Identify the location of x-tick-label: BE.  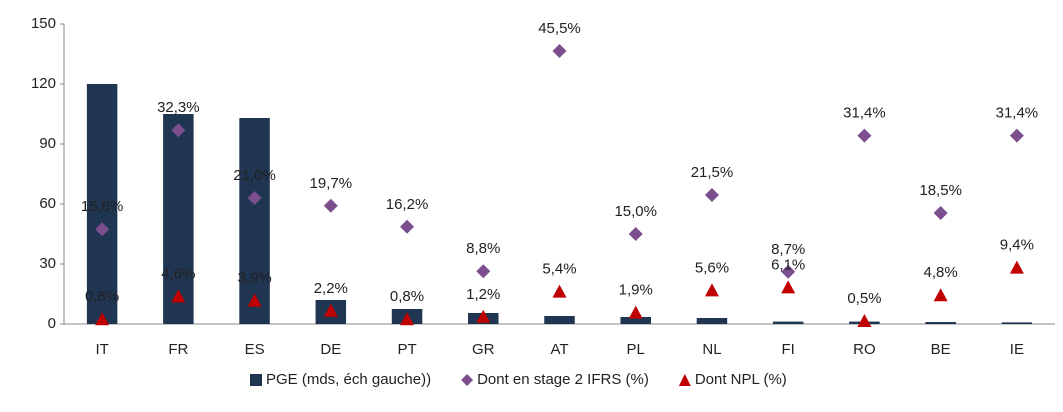
(941, 349).